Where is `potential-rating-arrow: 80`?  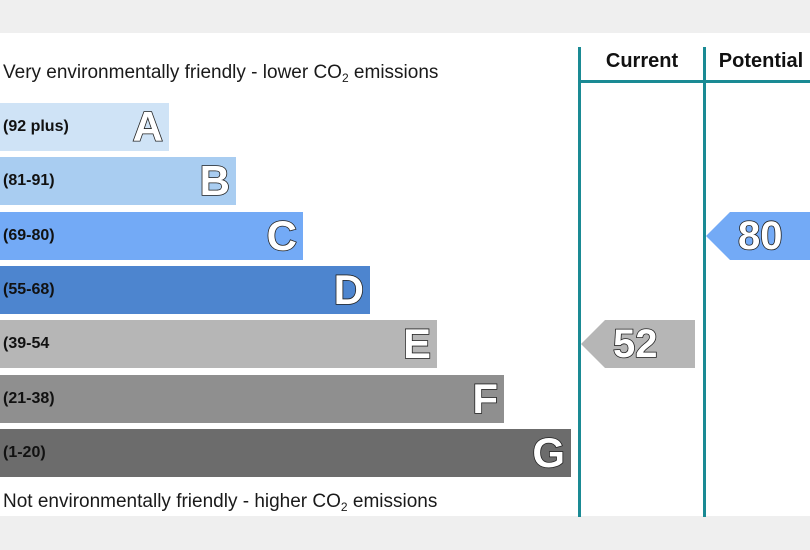
potential-rating-arrow: 80 is located at coordinates (758, 235).